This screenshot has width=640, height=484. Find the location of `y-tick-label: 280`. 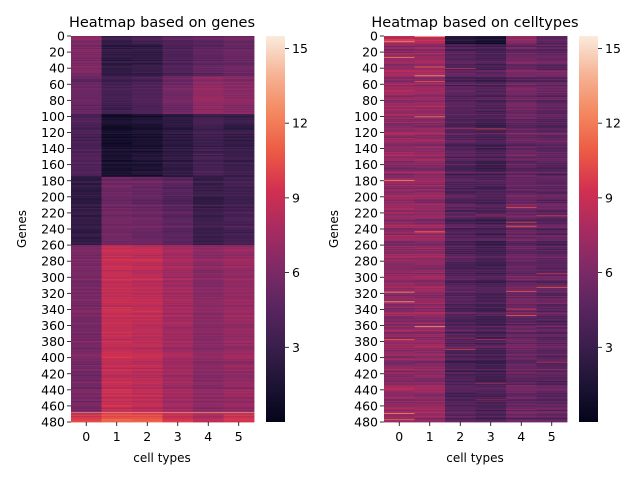

y-tick-label: 280 is located at coordinates (53, 261).